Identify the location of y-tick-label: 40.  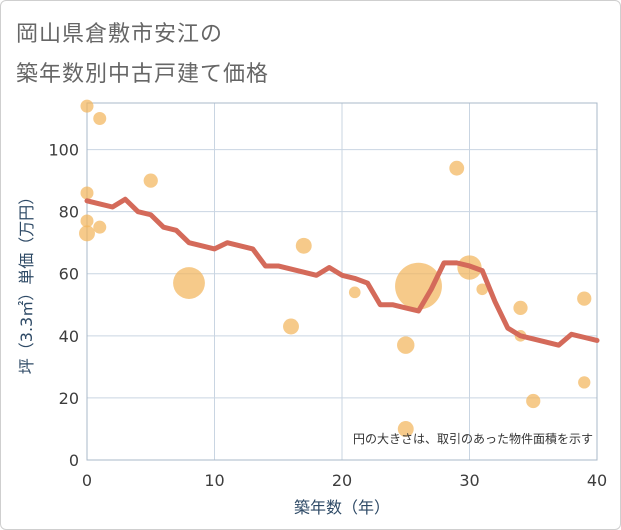
(69, 336).